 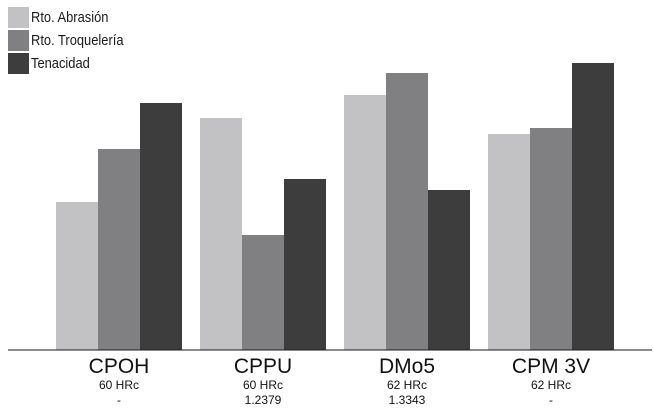 What do you see at coordinates (263, 385) in the screenshot?
I see `category-hardness-cppu: 60 HRc` at bounding box center [263, 385].